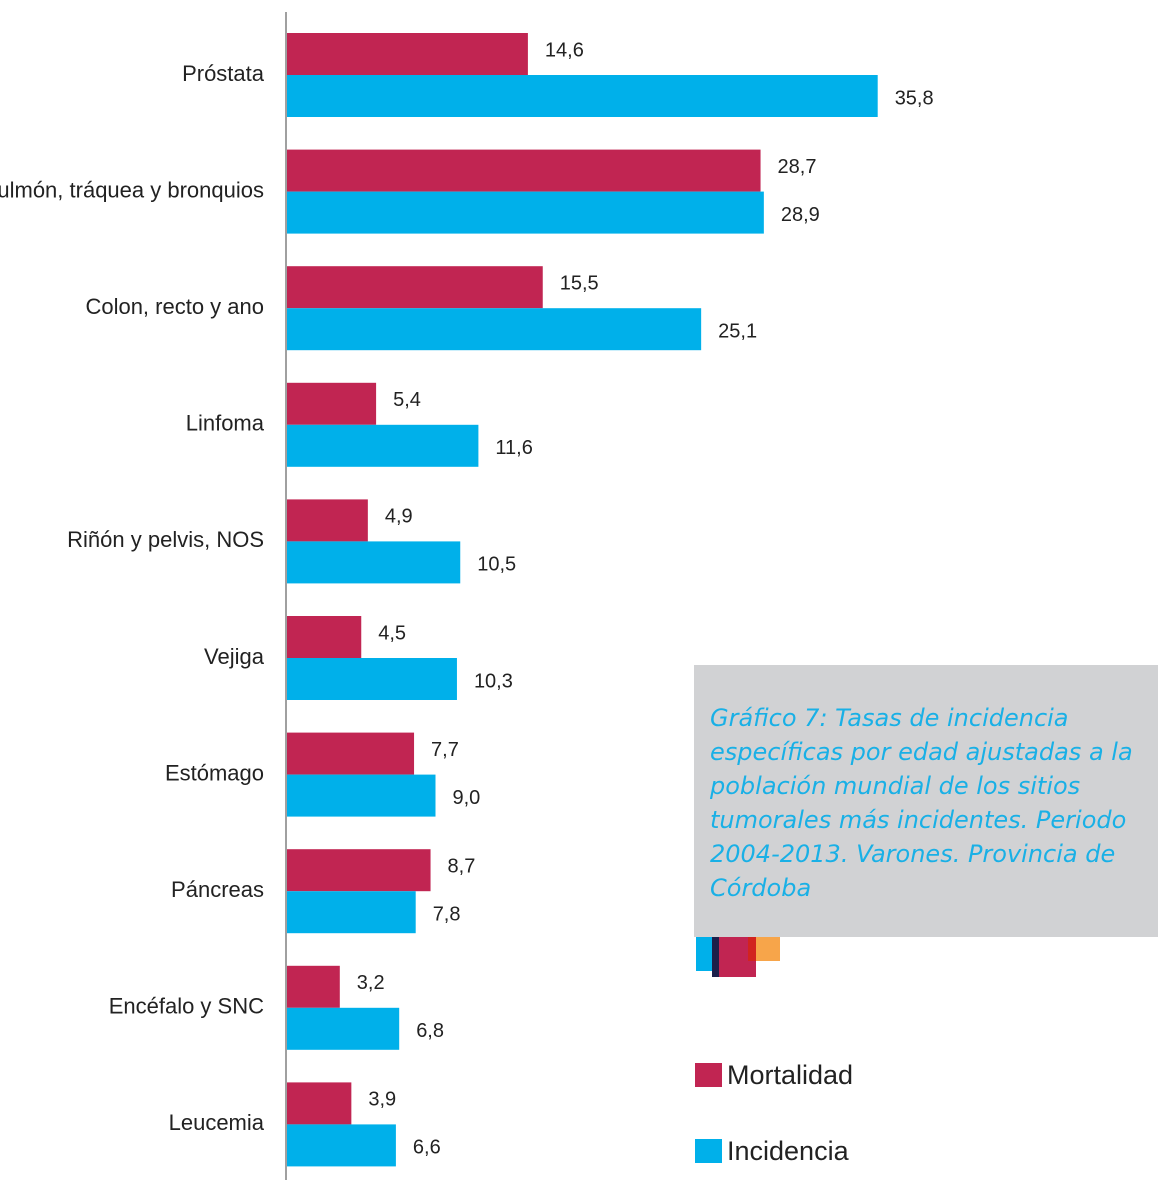 The image size is (1158, 1180). Describe the element at coordinates (234, 656) in the screenshot. I see `category-label-vejiga: Vejiga` at that location.